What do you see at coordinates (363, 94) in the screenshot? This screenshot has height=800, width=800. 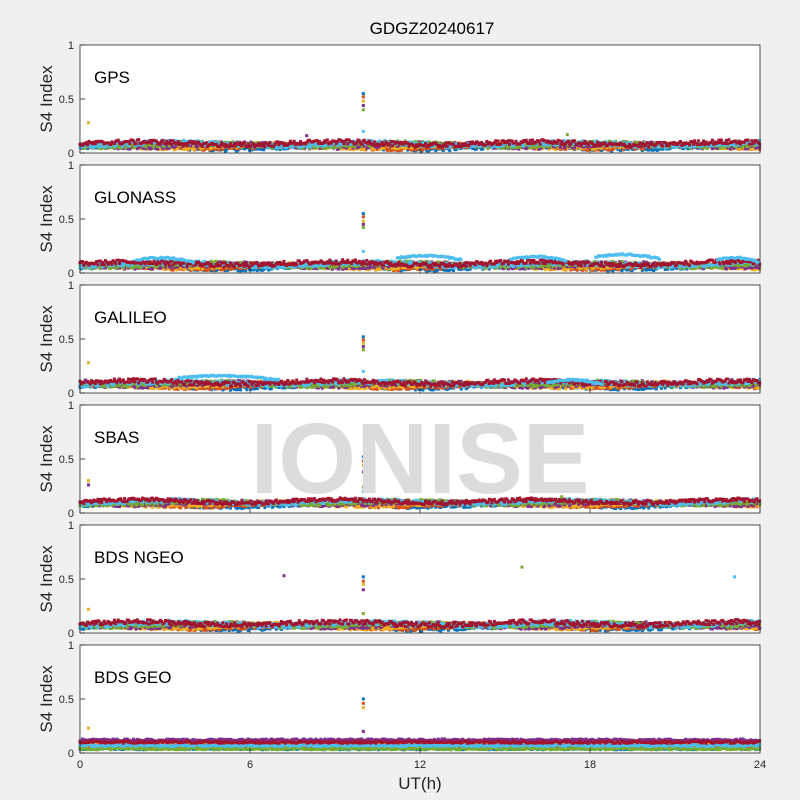 I see `spike-point` at bounding box center [363, 94].